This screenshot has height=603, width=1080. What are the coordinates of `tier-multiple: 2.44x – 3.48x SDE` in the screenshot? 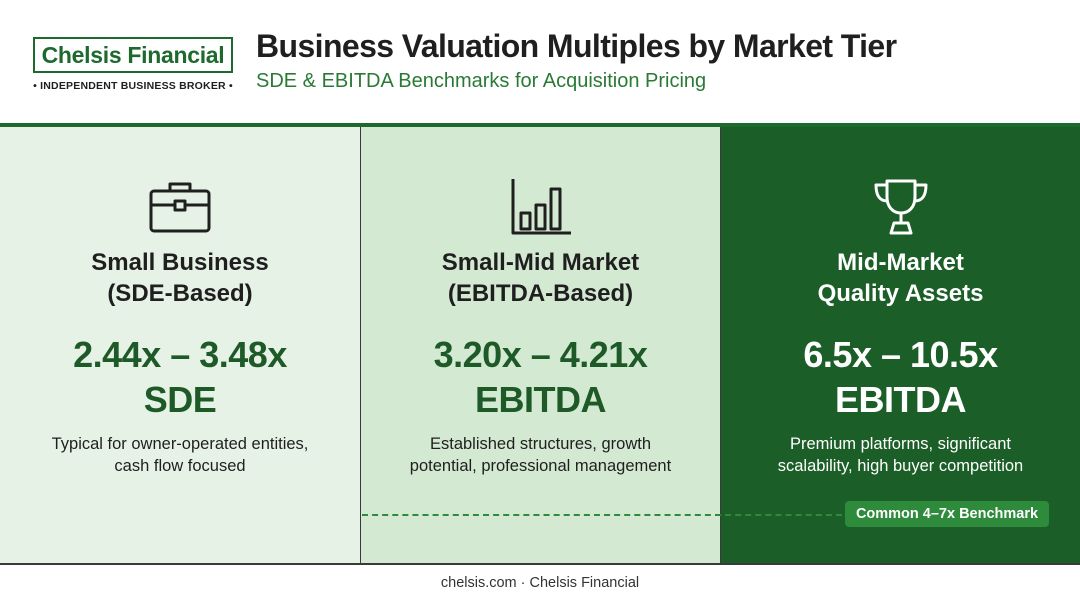 It's located at (180, 377).